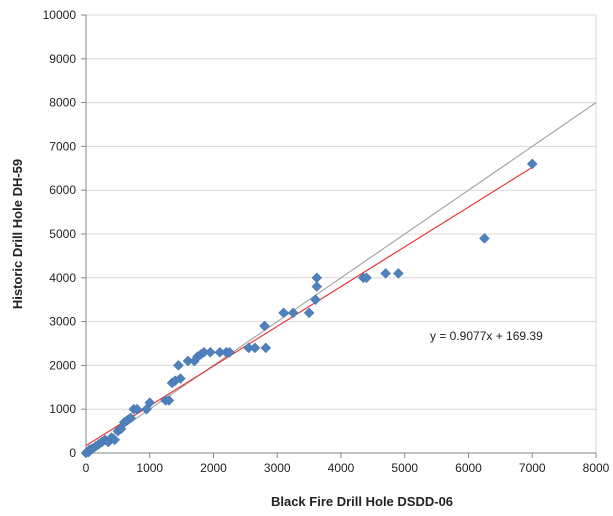 This screenshot has width=613, height=516. Describe the element at coordinates (72, 453) in the screenshot. I see `y-tick-label: 0` at that location.